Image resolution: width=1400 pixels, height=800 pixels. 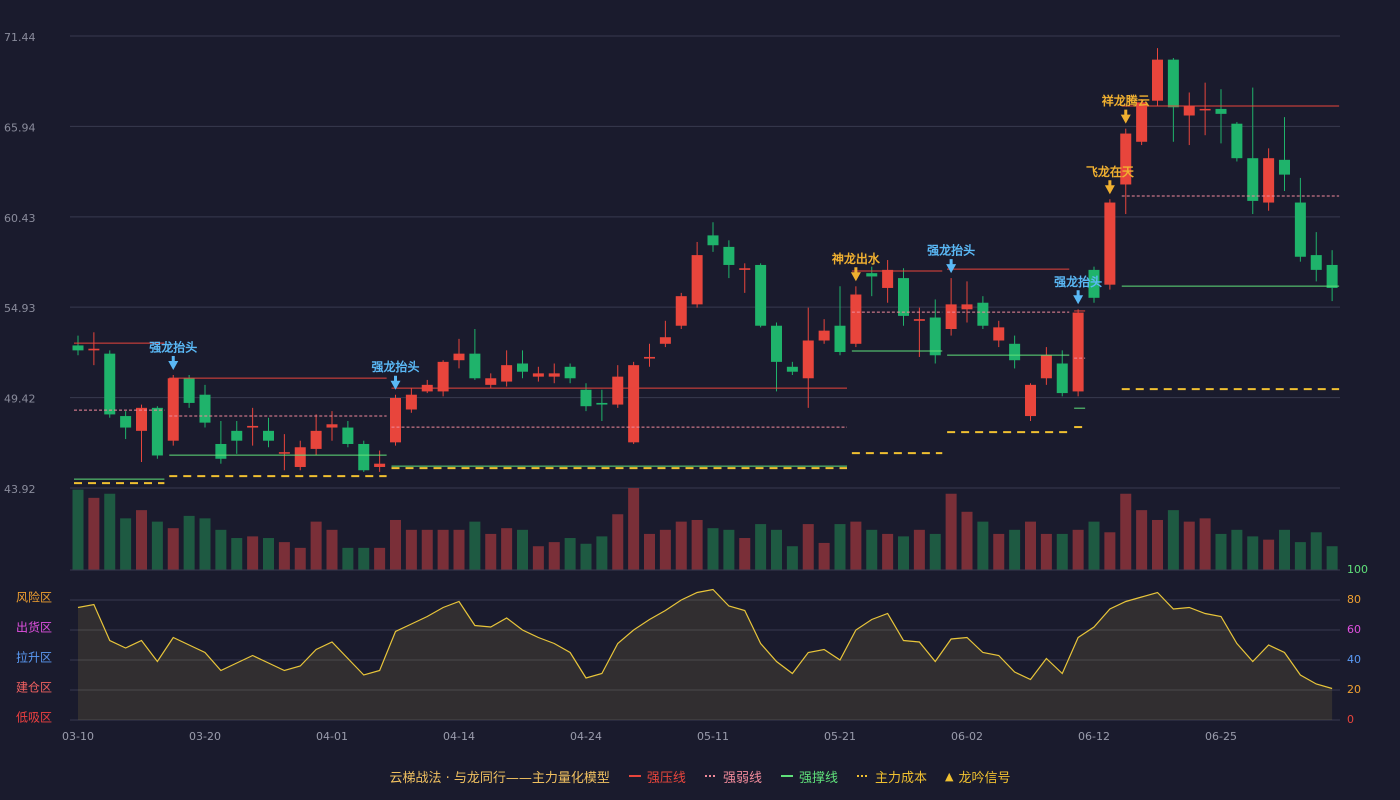 What do you see at coordinates (818, 778) in the screenshot?
I see `legend-label: 强撑线` at bounding box center [818, 778].